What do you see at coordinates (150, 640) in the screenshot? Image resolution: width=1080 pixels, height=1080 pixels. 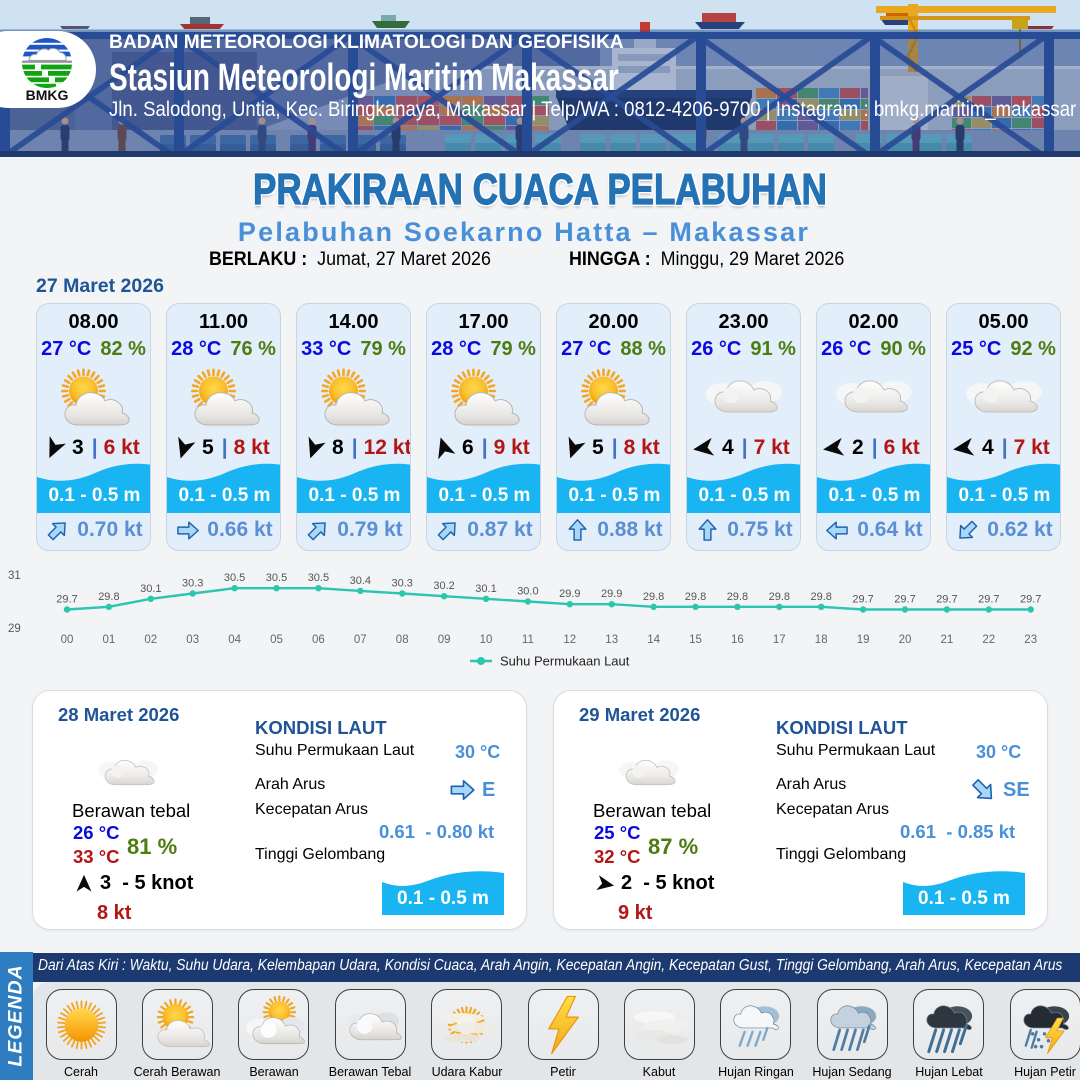 I see `svg-text: 02` at bounding box center [150, 640].